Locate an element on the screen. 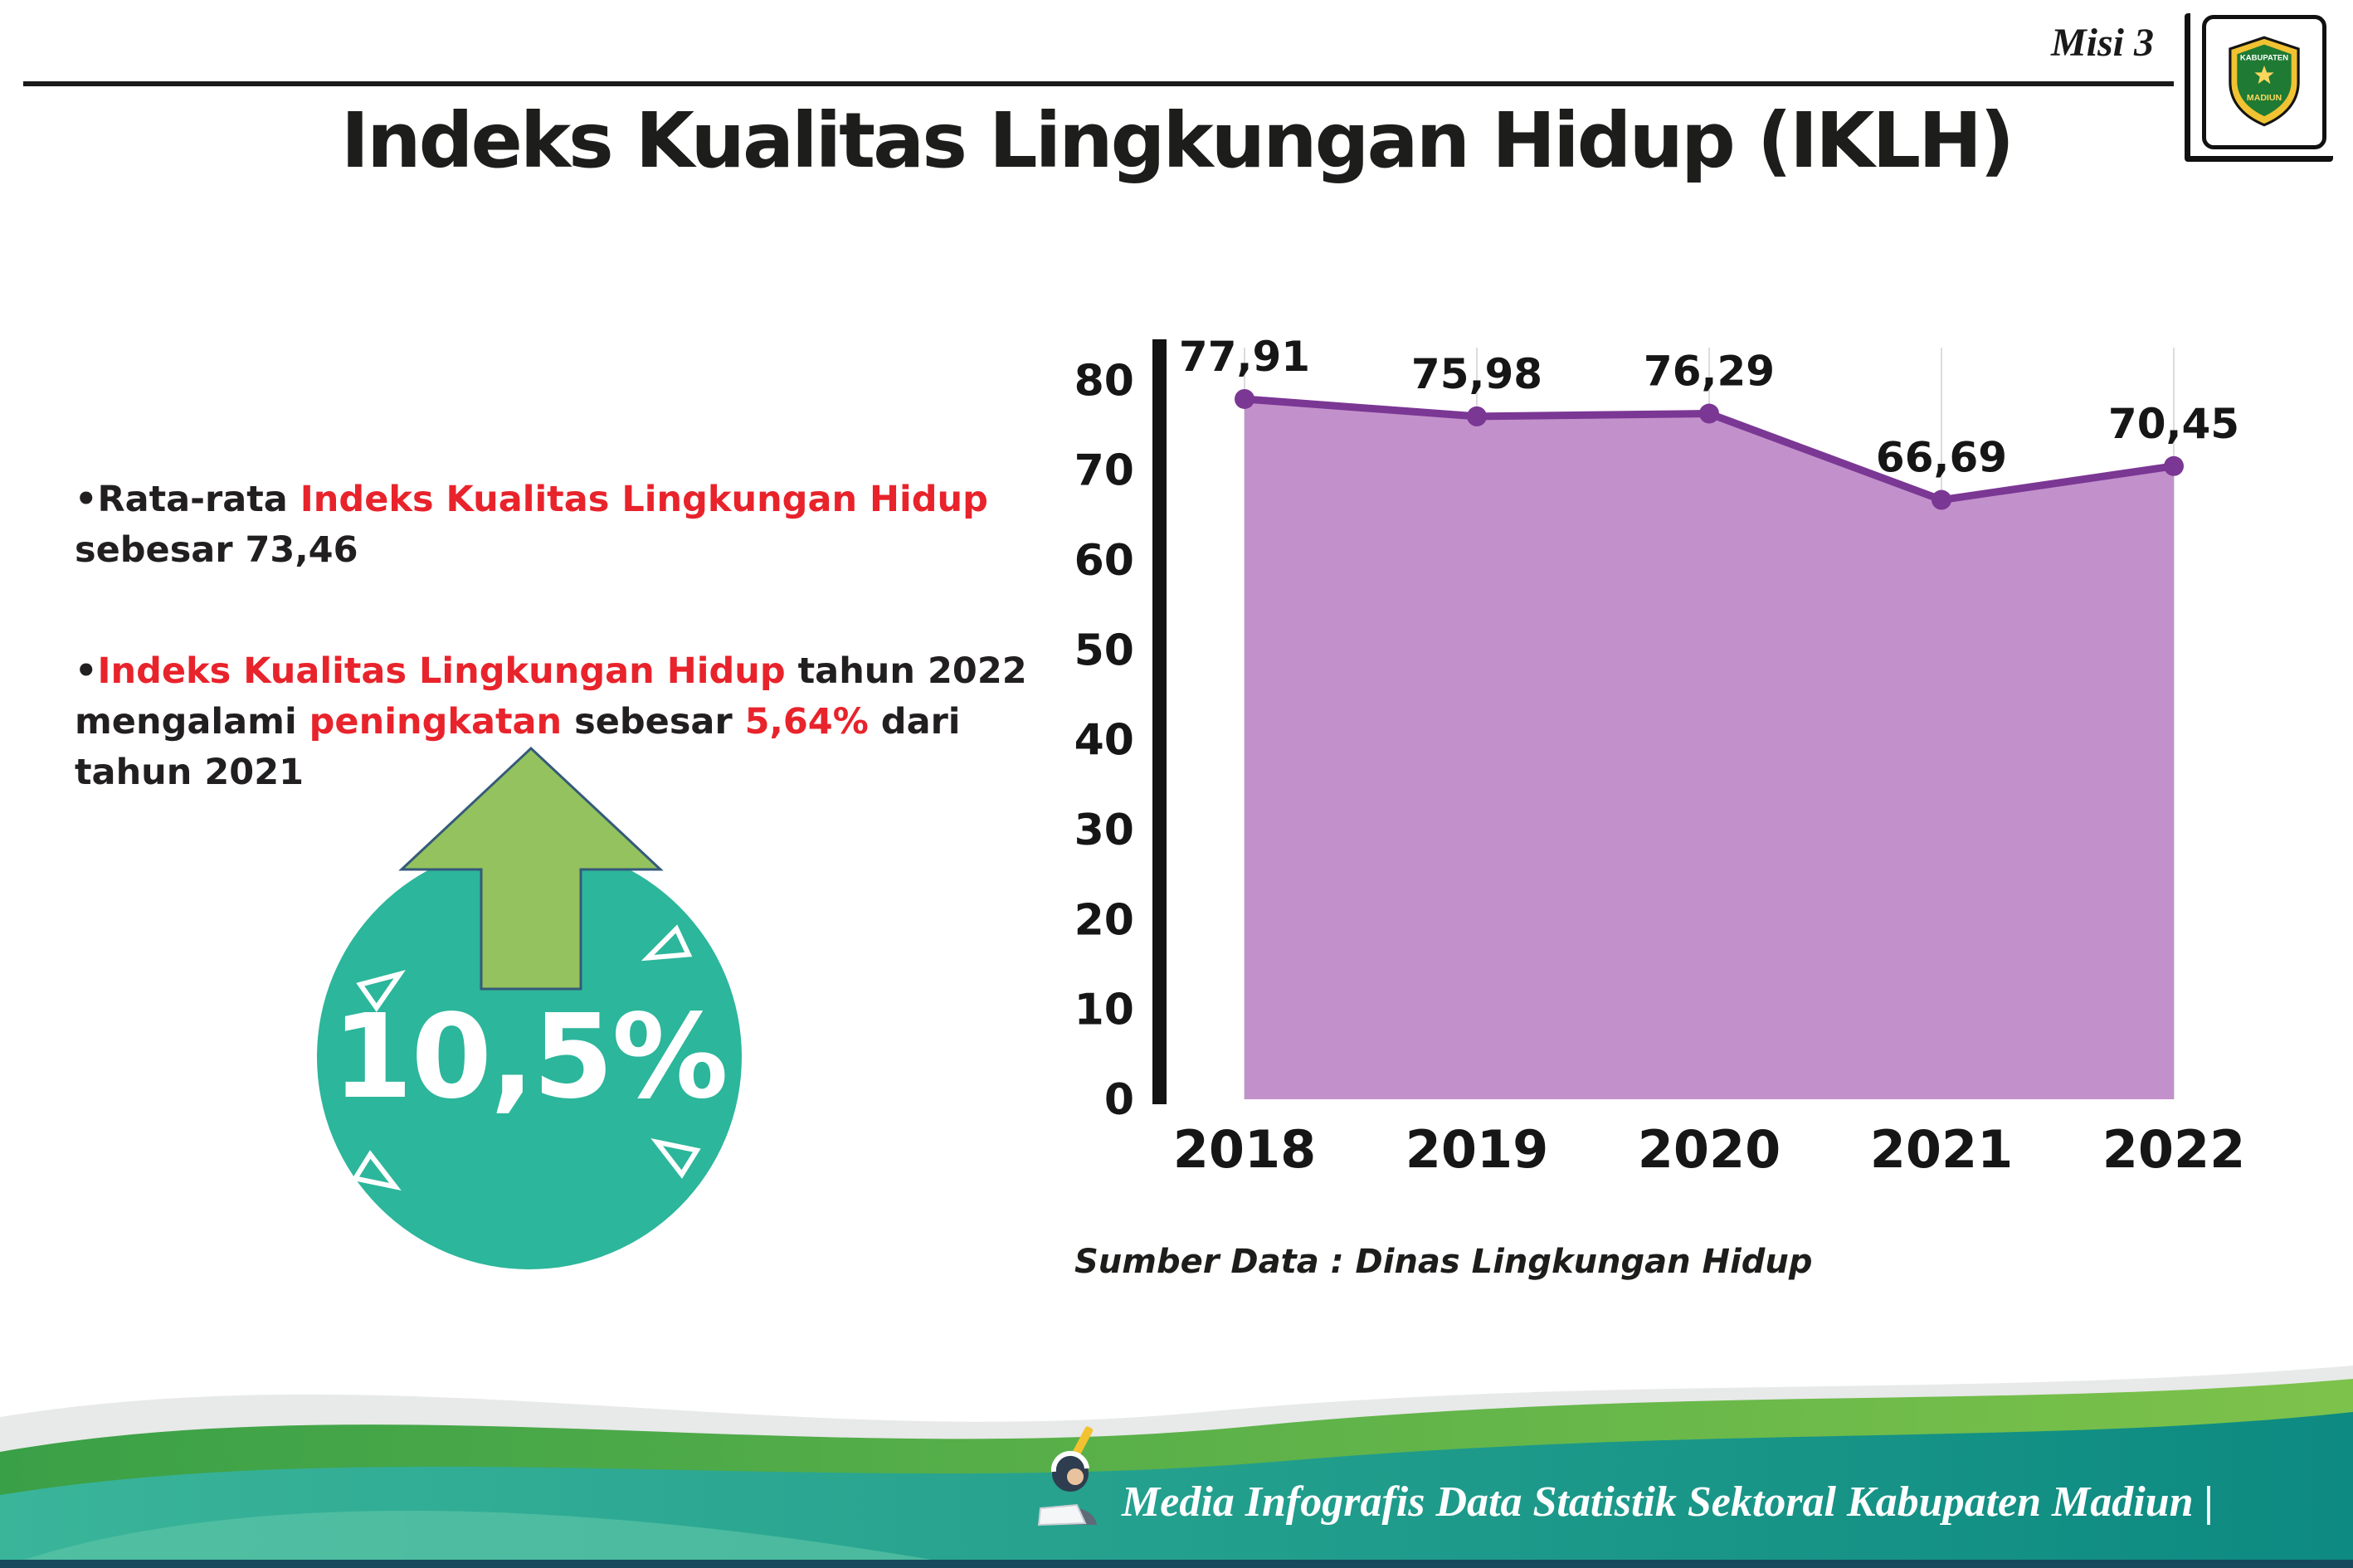 The height and width of the screenshot is (1568, 2353). value-label-2019: 75,98 is located at coordinates (1476, 374).